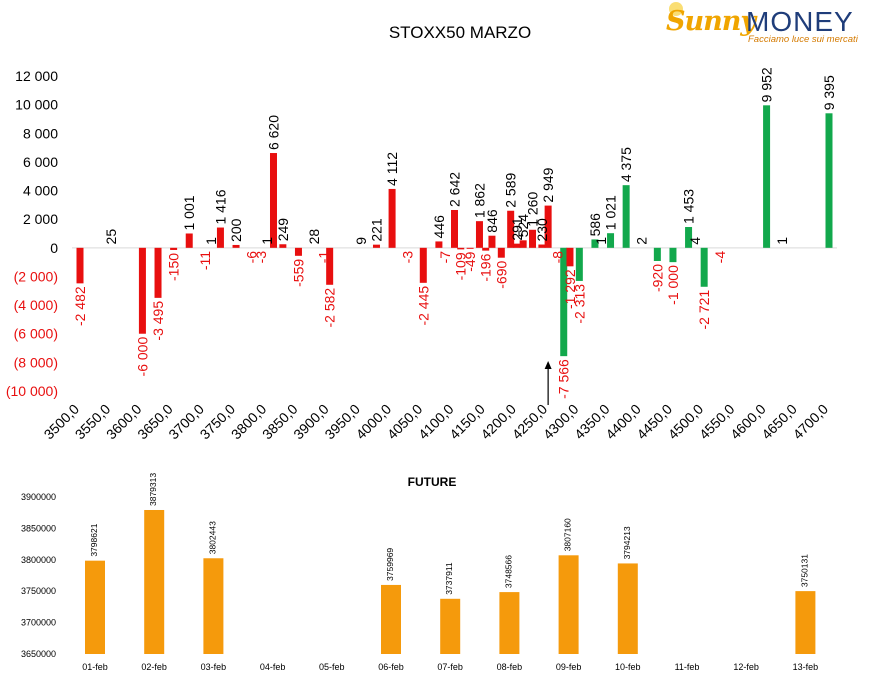 This screenshot has width=877, height=676. Describe the element at coordinates (676, 9) in the screenshot. I see `sun-icon` at that location.